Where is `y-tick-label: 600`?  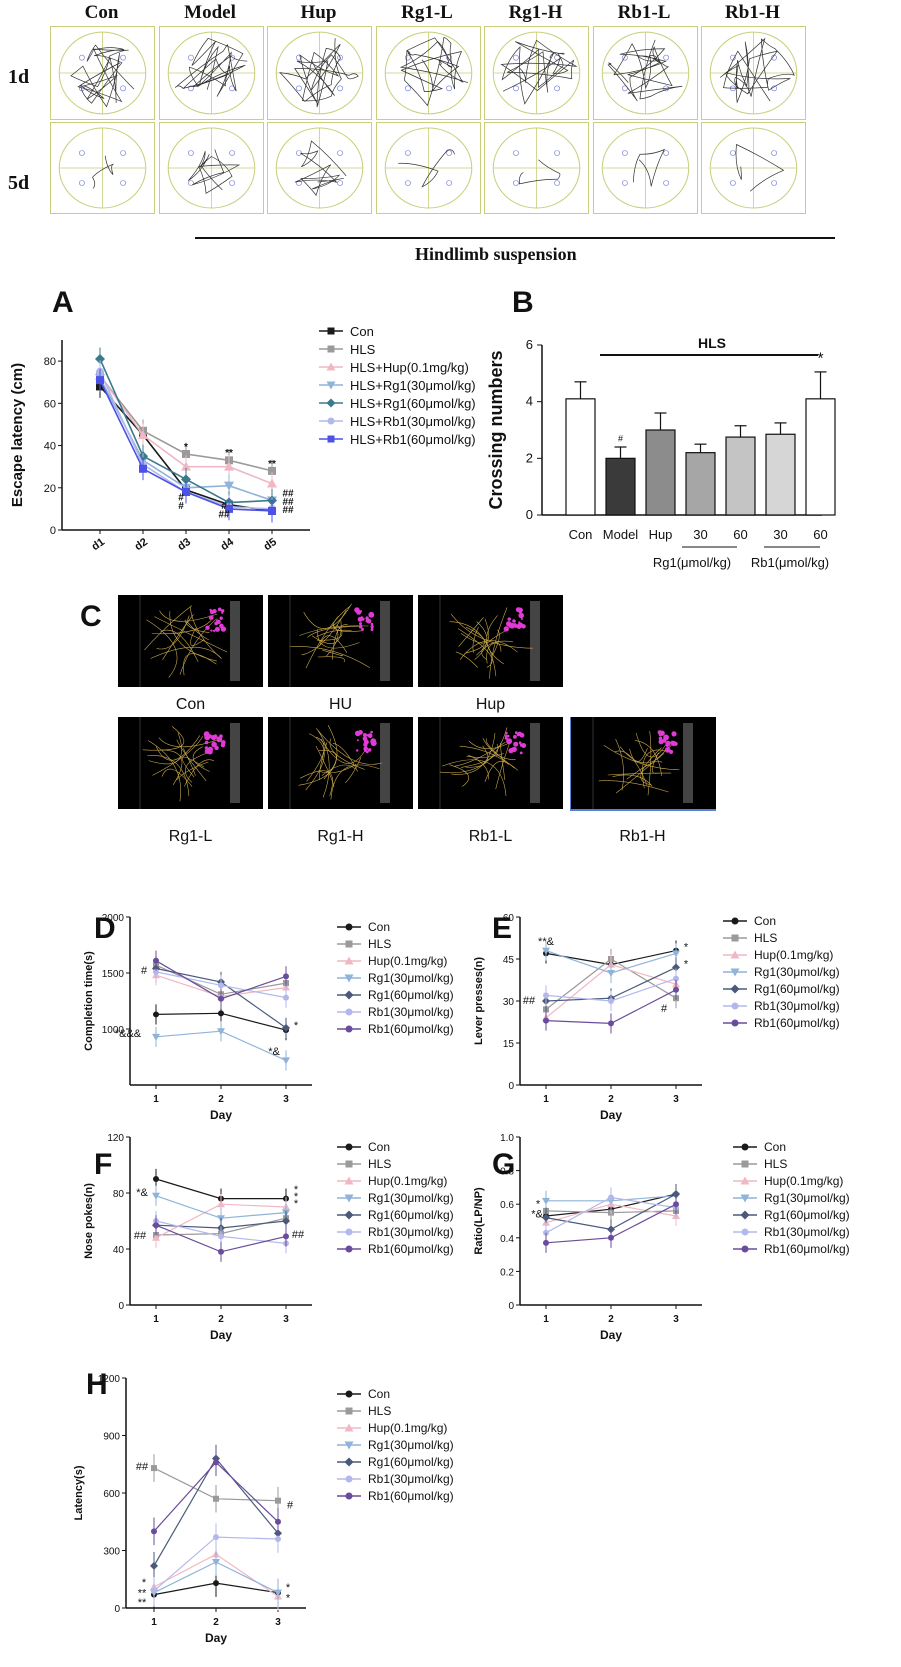
y-tick-label: 600 is located at coordinates (111, 1494).